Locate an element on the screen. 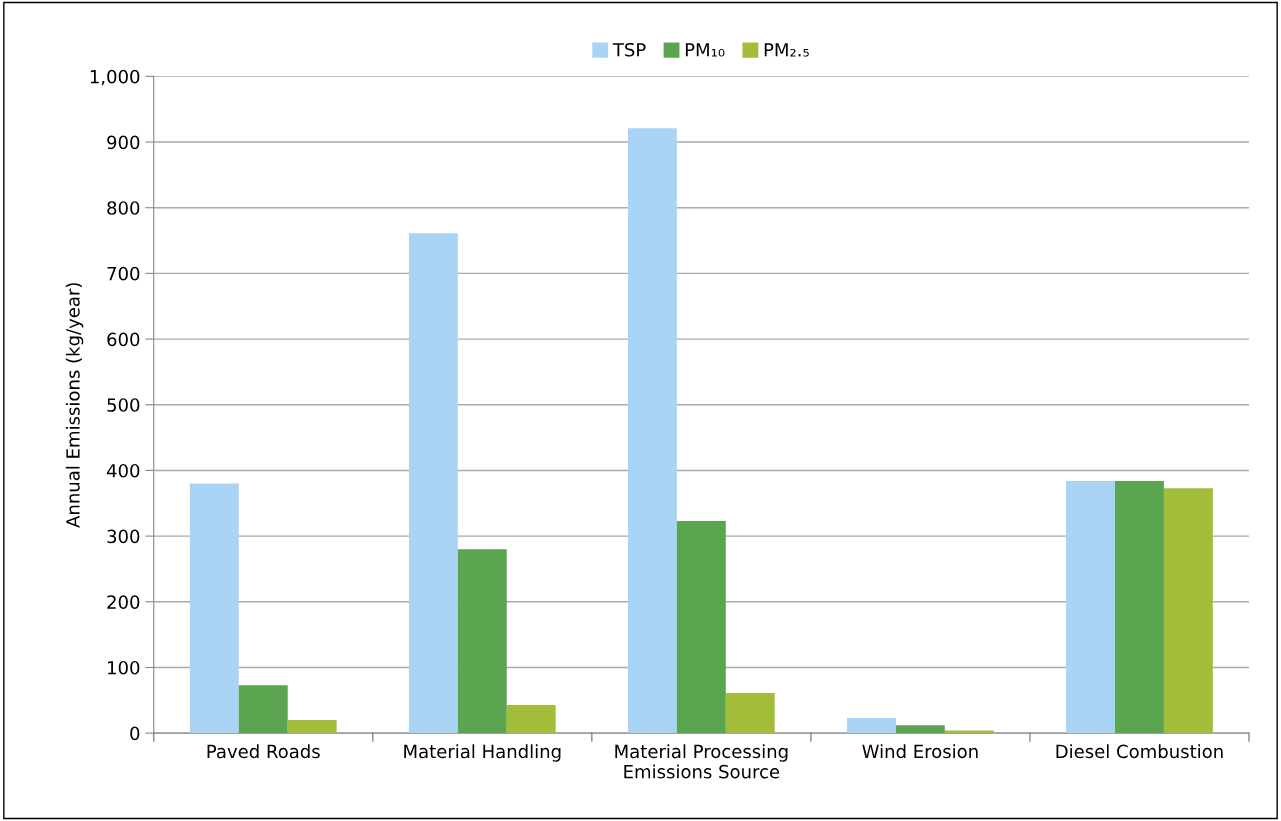 The image size is (1281, 821). y-tick-label: 900 is located at coordinates (123, 142).